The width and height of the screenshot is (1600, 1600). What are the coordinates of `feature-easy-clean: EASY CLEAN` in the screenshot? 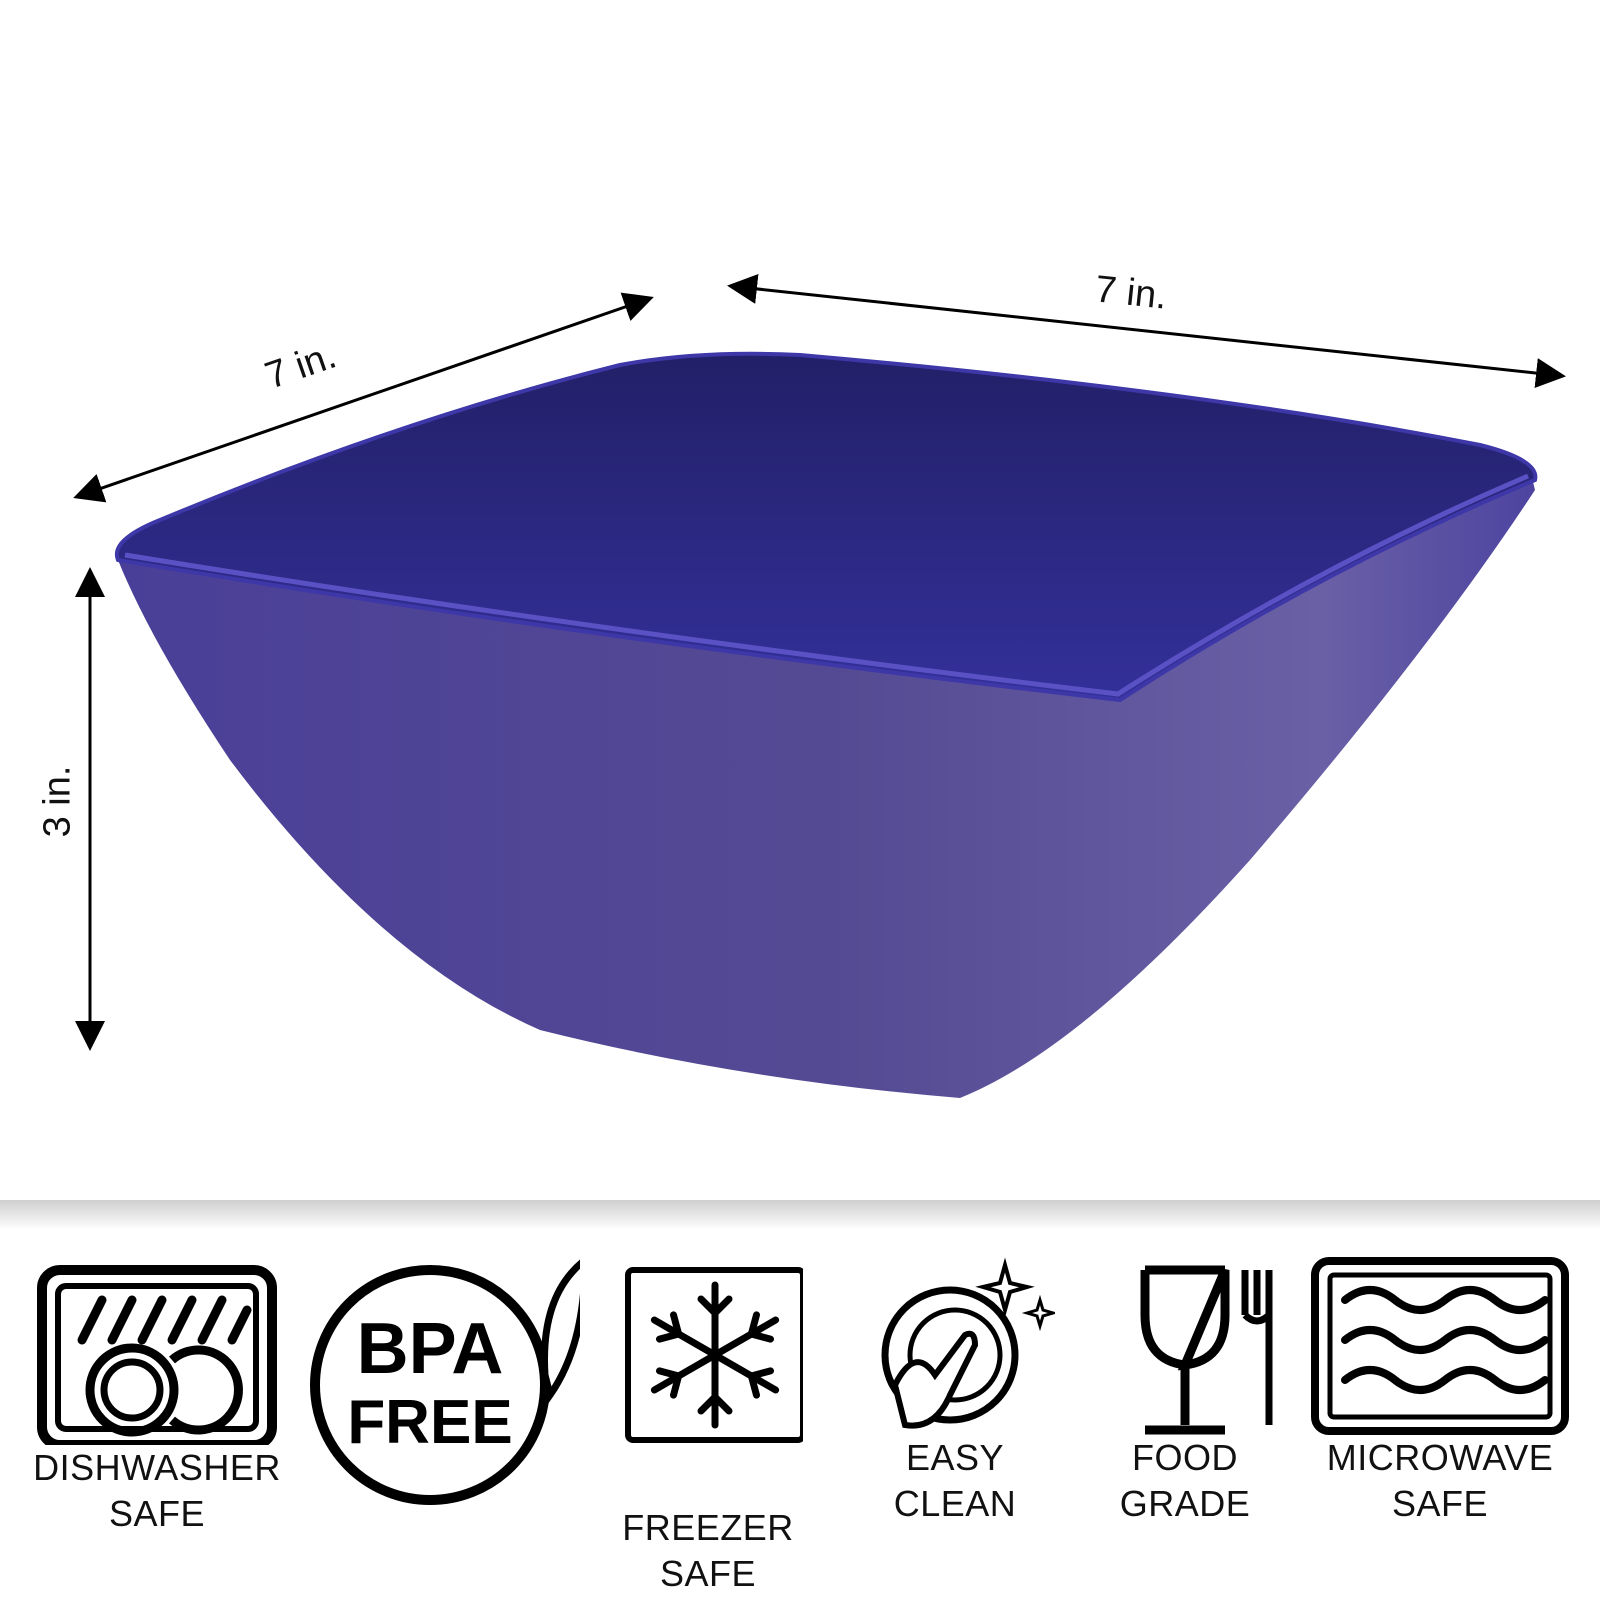 It's located at (955, 1391).